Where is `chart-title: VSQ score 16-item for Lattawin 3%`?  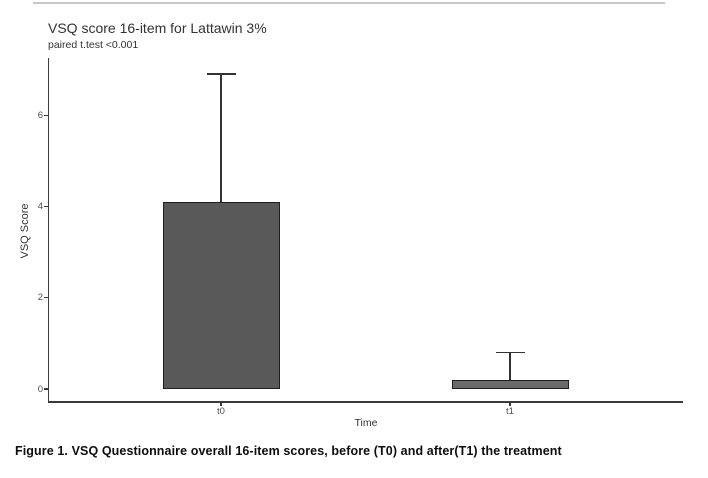 chart-title: VSQ score 16-item for Lattawin 3% is located at coordinates (157, 28).